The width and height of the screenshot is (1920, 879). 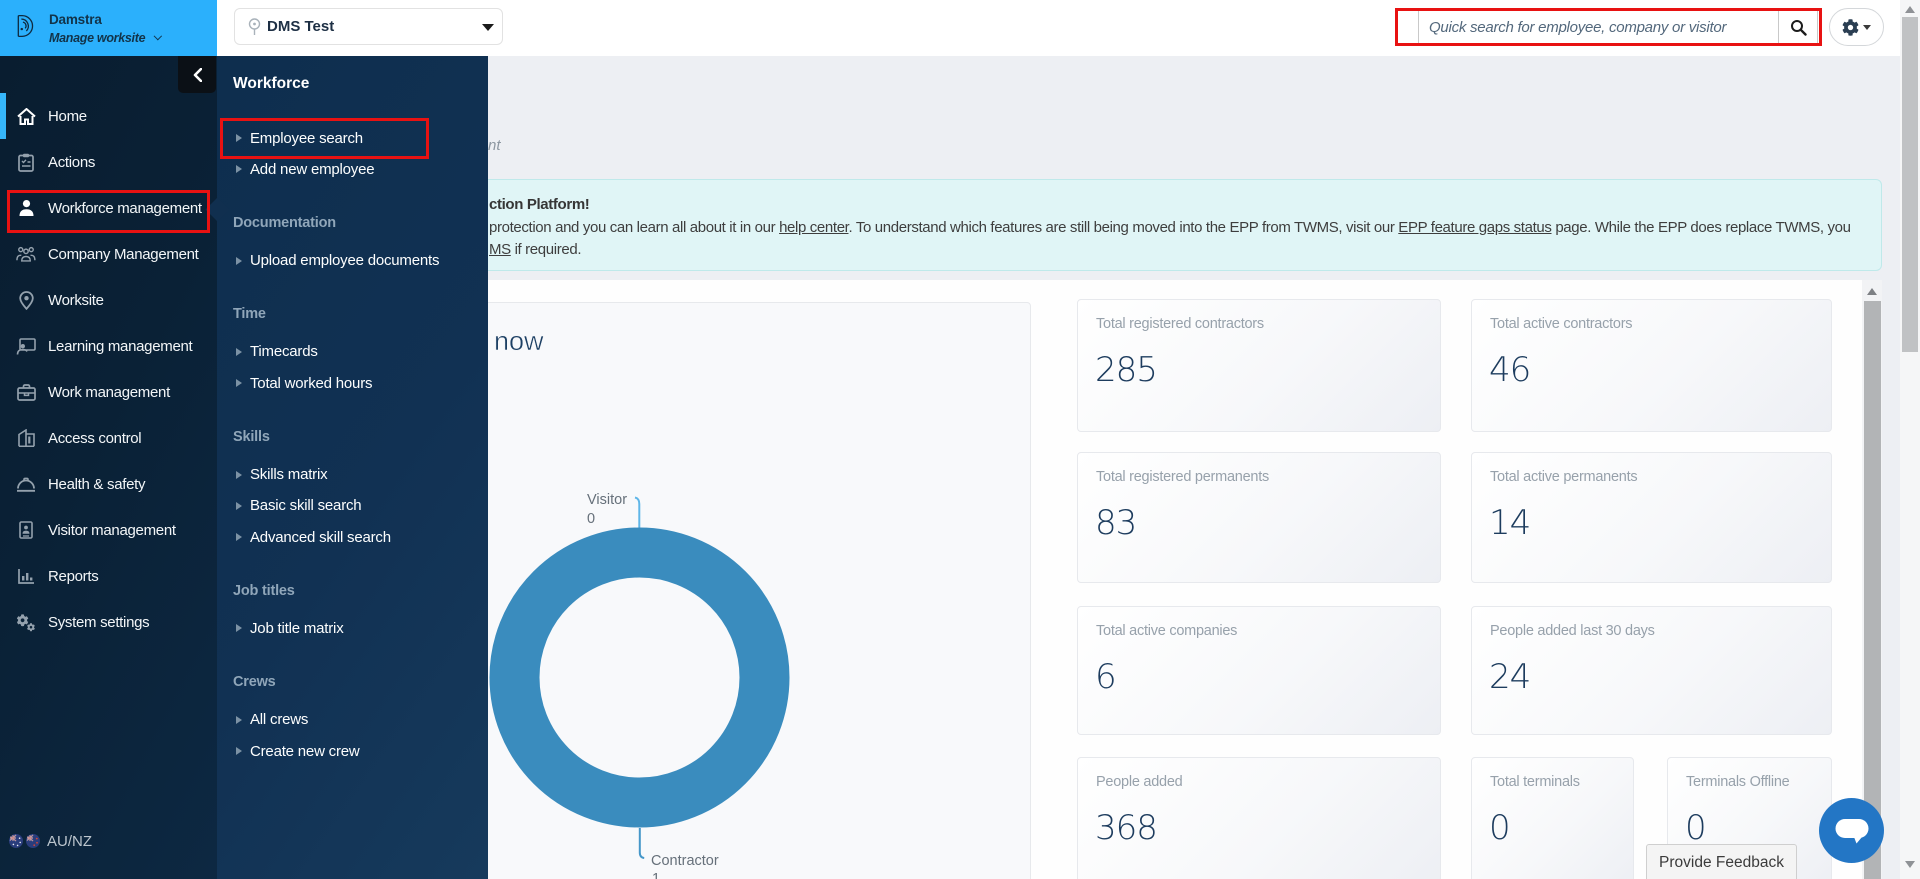 I want to click on submenu-group-header: Job titles, so click(x=264, y=590).